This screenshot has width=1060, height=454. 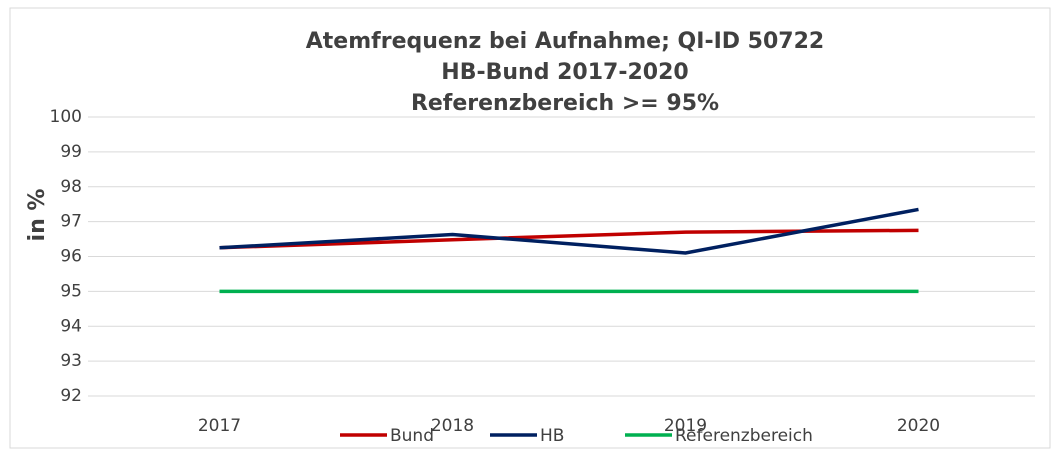 What do you see at coordinates (66, 117) in the screenshot?
I see `y-tick-label: 100` at bounding box center [66, 117].